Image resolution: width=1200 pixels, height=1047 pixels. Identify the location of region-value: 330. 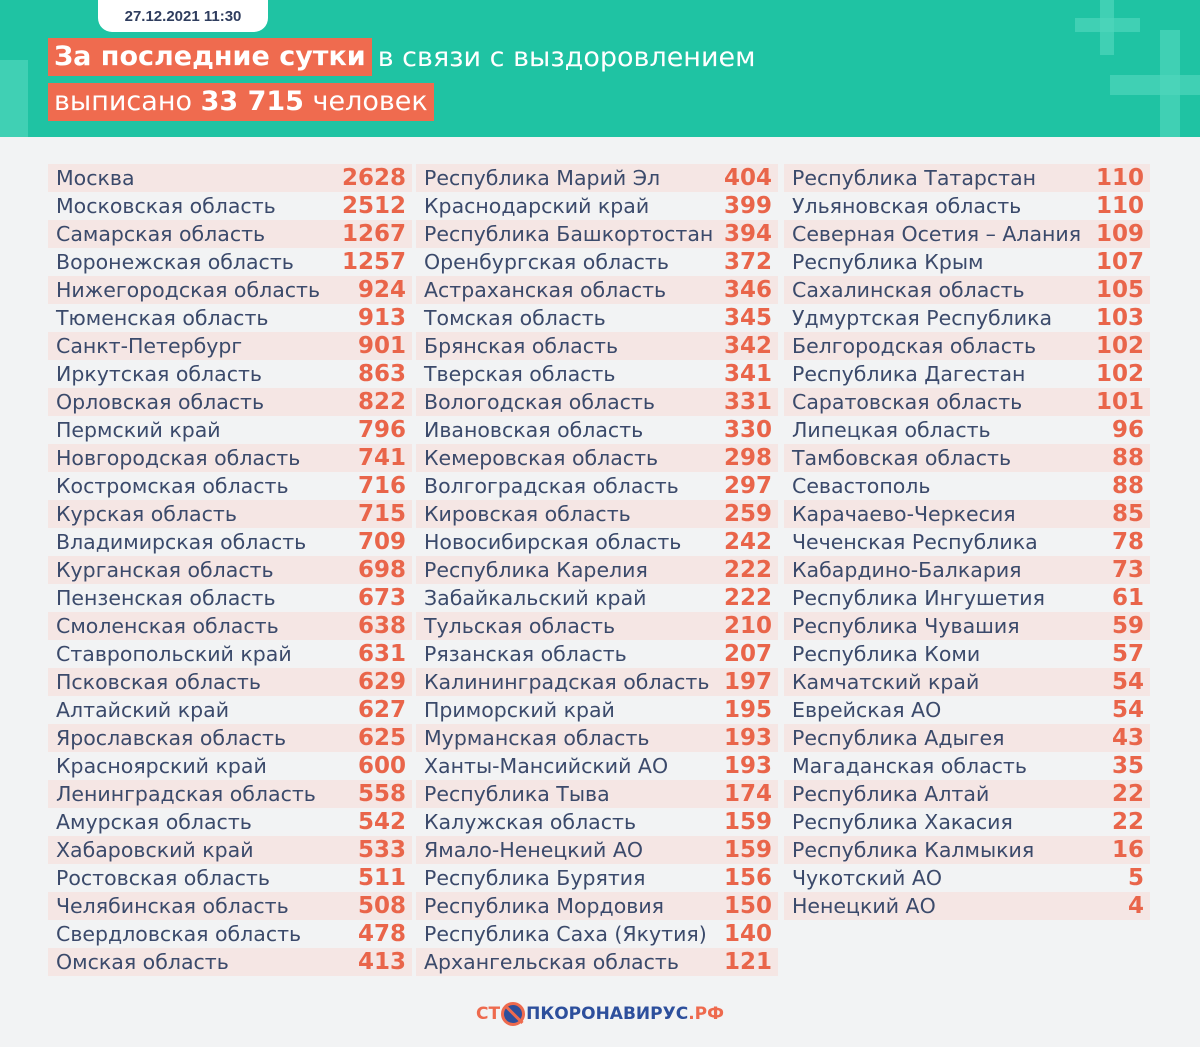
(747, 430).